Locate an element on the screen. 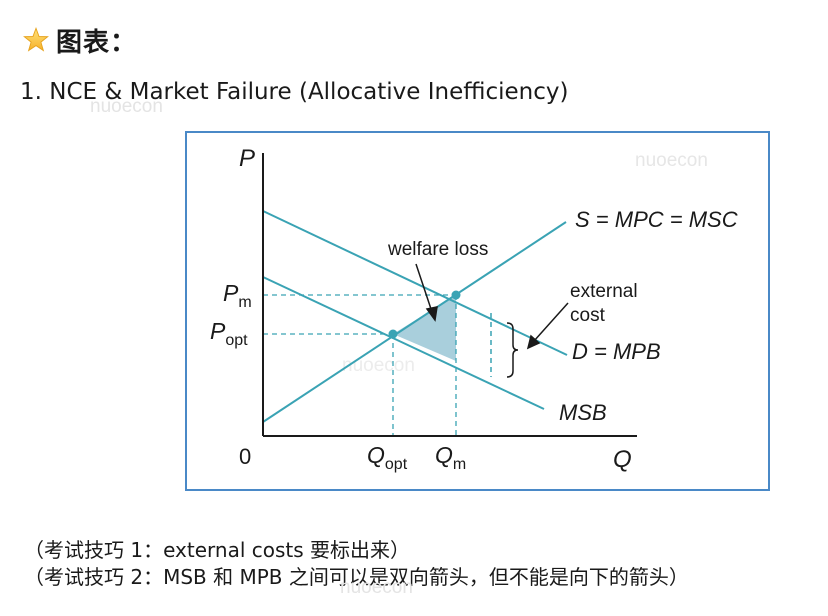  demand-label: D = MPB is located at coordinates (616, 351).